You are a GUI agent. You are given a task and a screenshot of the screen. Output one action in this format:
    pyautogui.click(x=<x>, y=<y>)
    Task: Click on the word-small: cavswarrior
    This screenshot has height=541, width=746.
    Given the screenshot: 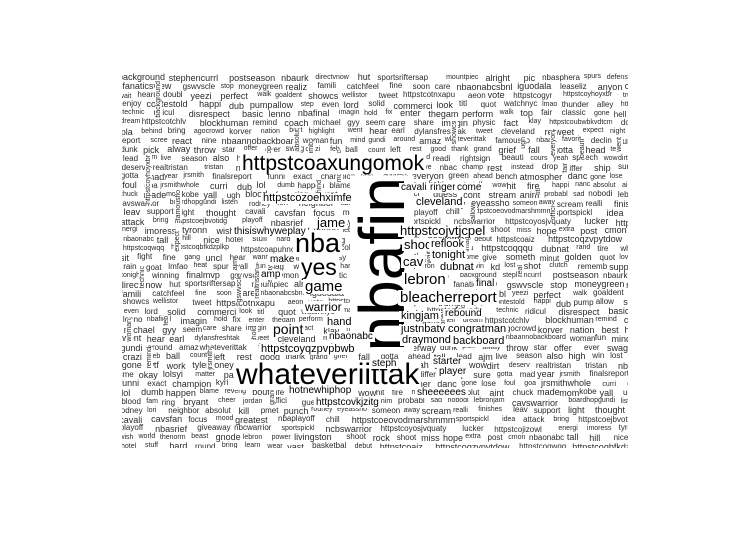 What is the action you would take?
    pyautogui.click(x=141, y=203)
    